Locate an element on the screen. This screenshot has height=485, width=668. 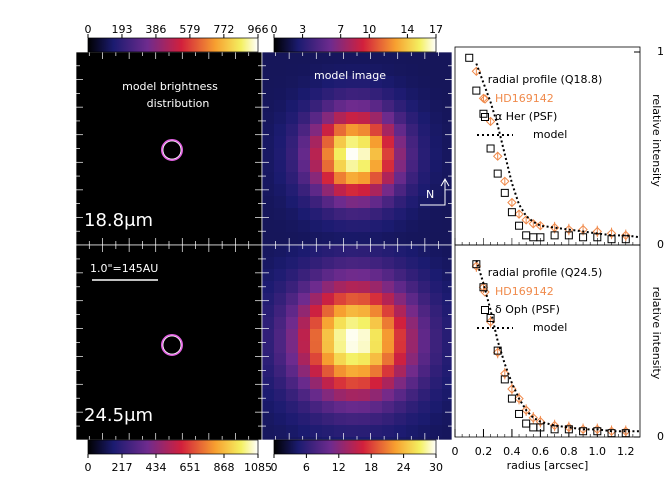
image-background is located at coordinates (169, 342).